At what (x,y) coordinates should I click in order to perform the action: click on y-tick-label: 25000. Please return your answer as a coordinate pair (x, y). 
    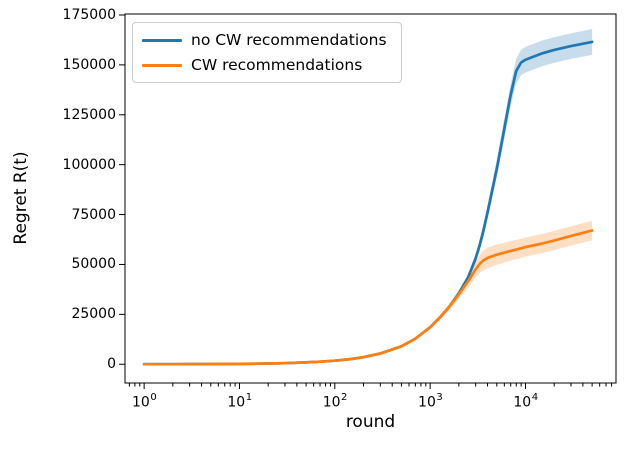
    Looking at the image, I should click on (93, 314).